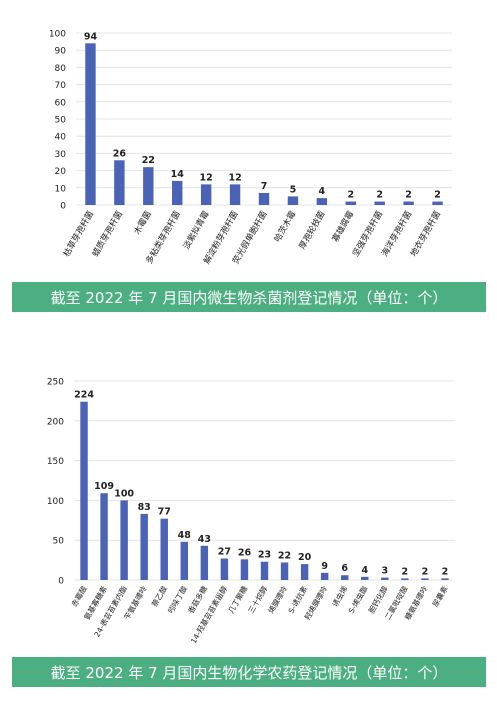  I want to click on chart2-data-label: 224, so click(84, 395).